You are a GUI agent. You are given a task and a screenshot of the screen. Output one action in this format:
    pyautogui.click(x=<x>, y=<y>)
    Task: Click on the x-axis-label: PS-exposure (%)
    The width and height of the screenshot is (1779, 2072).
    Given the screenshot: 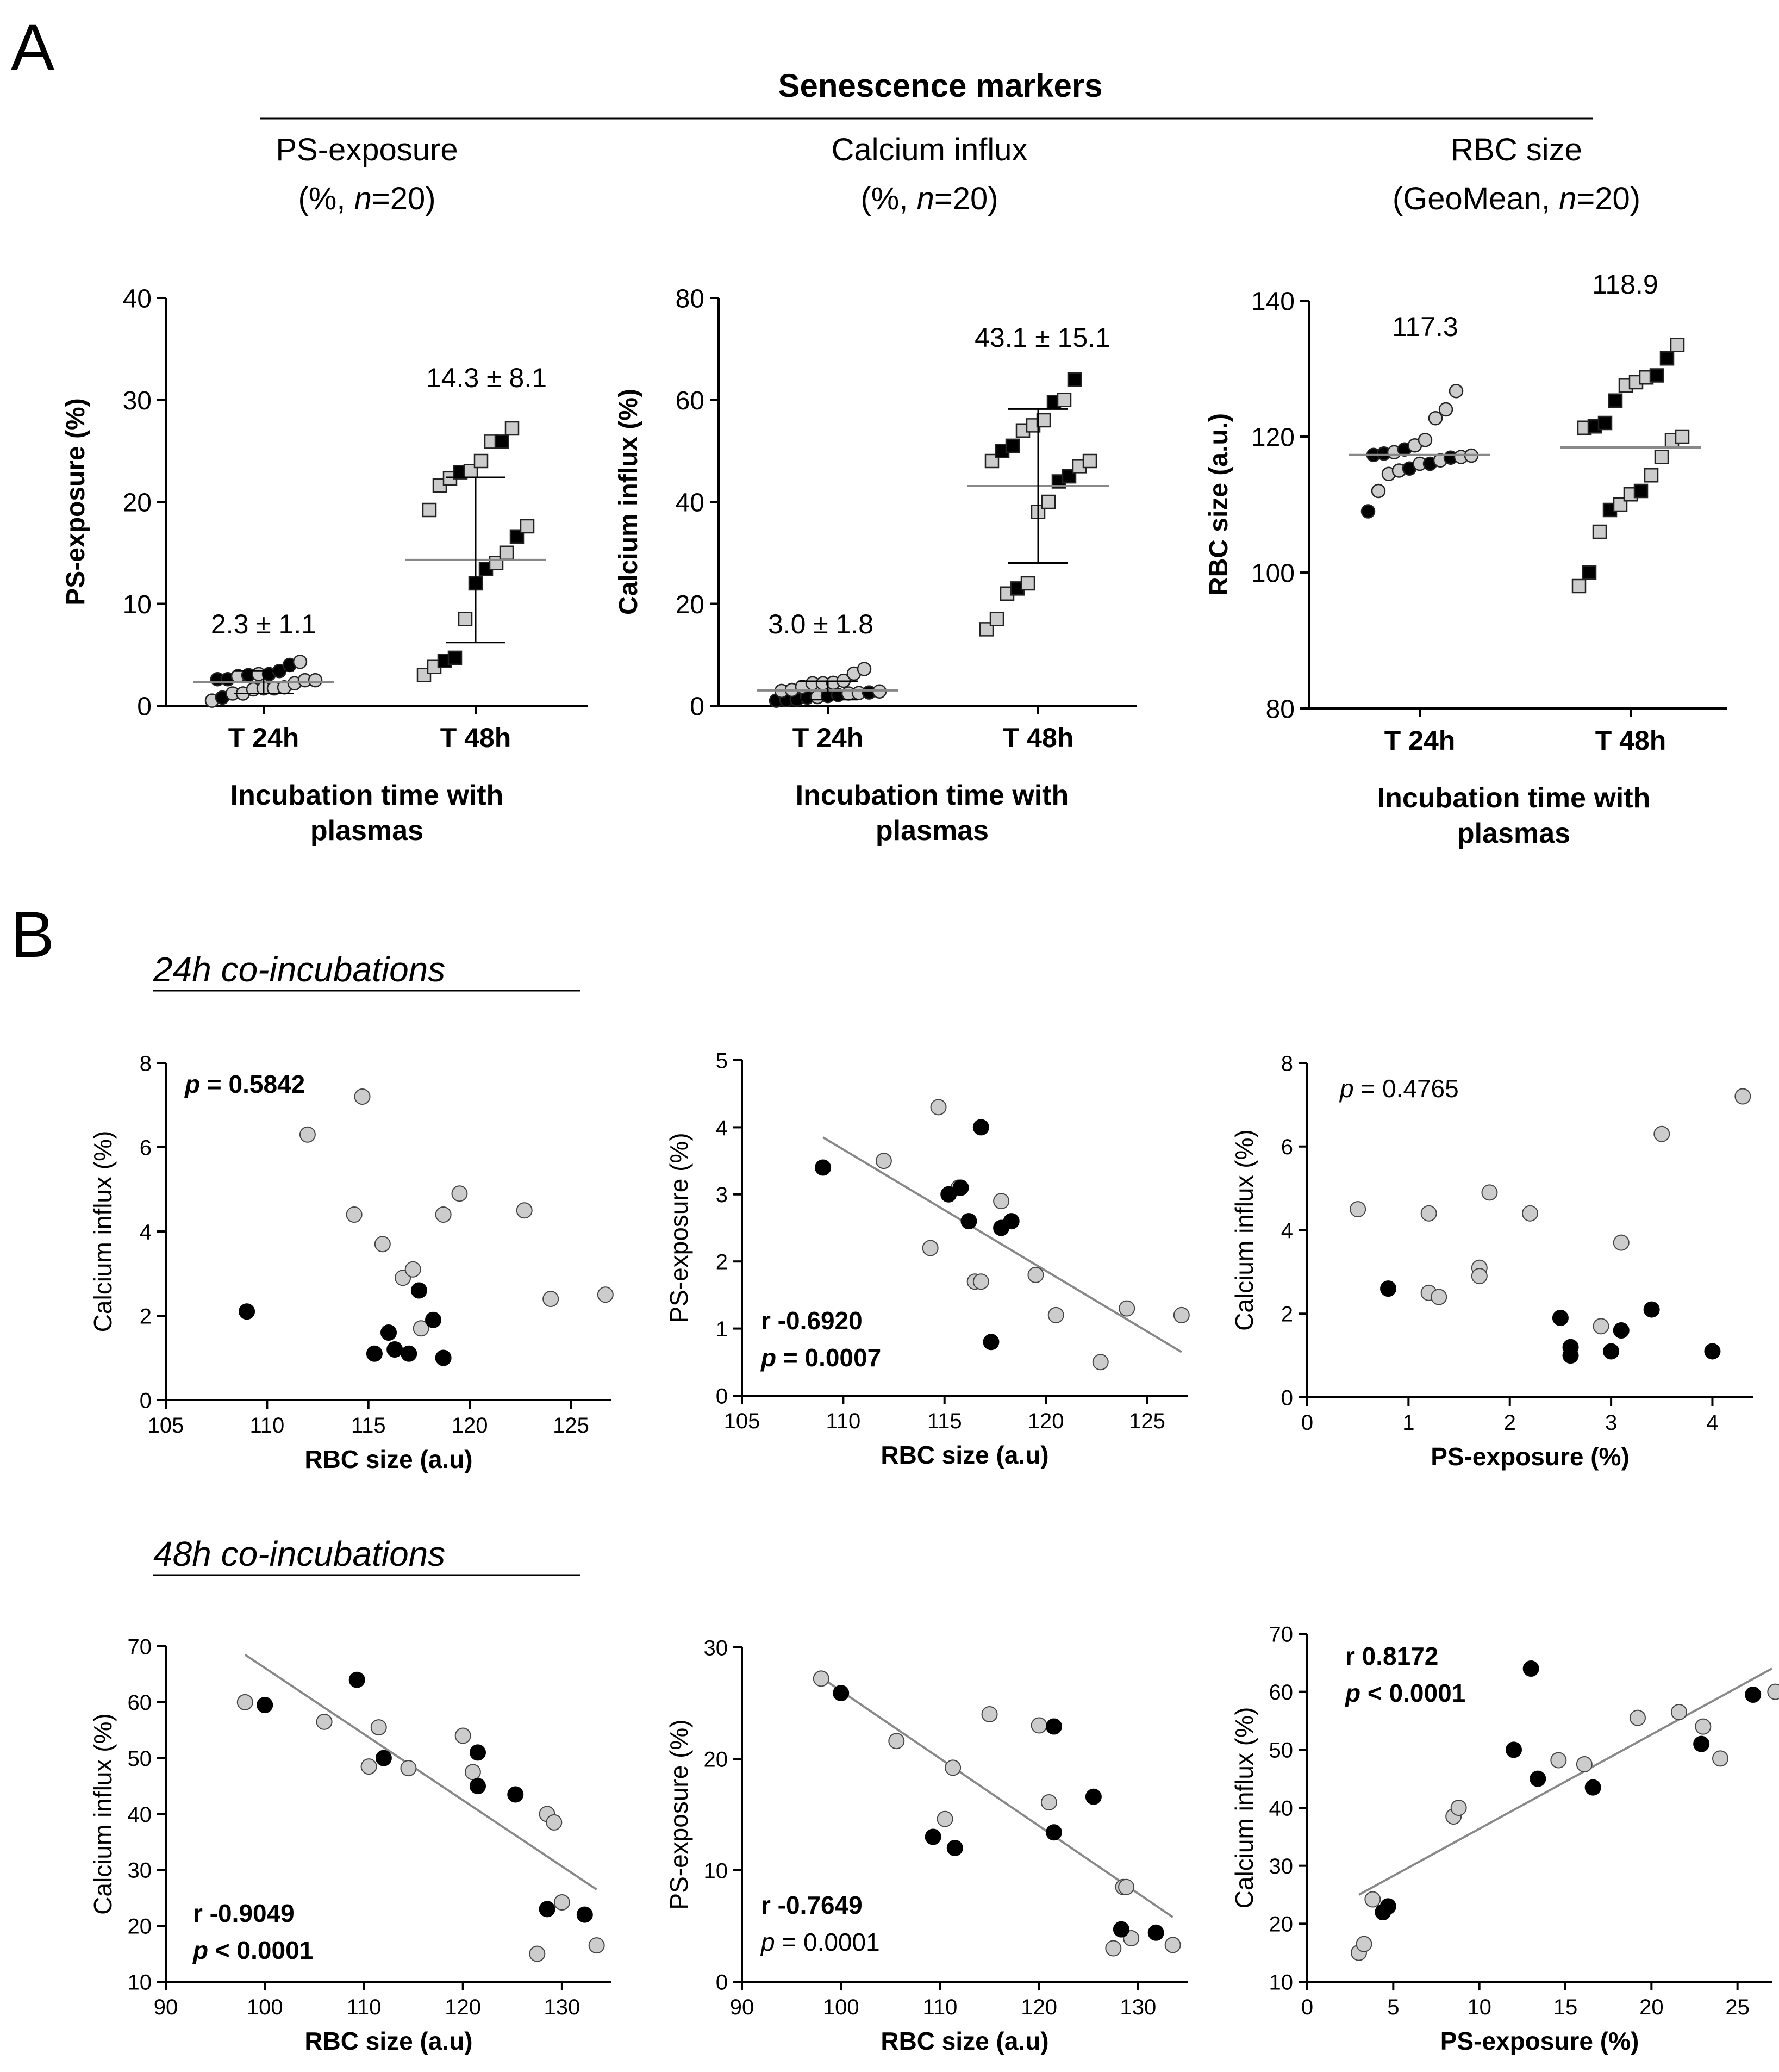 What is the action you would take?
    pyautogui.click(x=1539, y=2041)
    